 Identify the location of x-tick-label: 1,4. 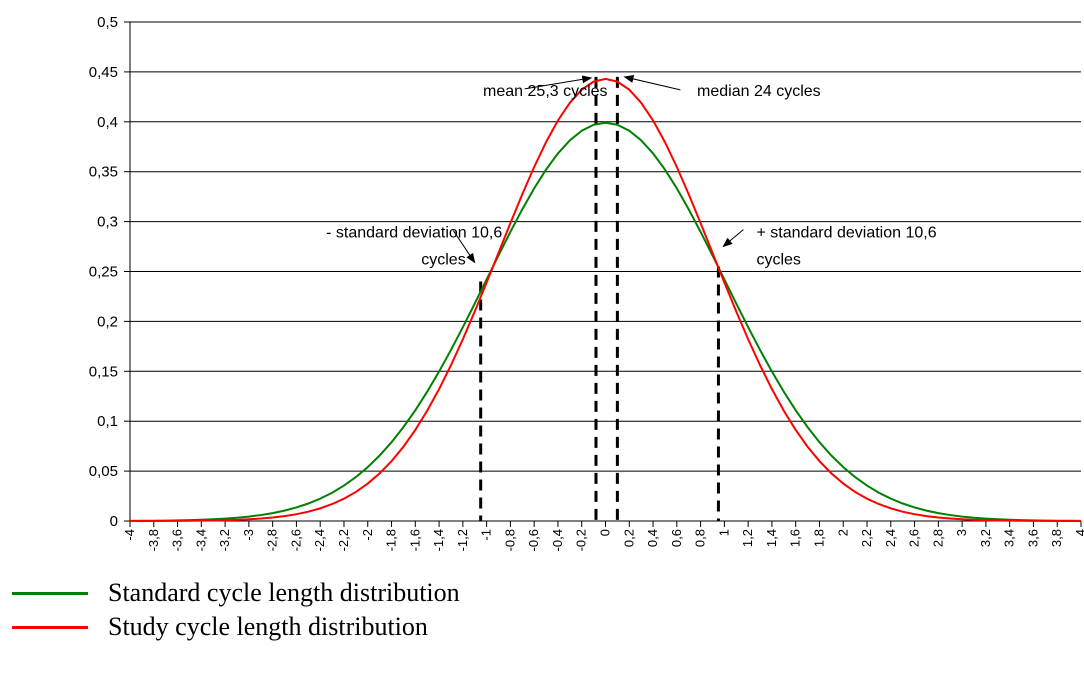
(771, 538).